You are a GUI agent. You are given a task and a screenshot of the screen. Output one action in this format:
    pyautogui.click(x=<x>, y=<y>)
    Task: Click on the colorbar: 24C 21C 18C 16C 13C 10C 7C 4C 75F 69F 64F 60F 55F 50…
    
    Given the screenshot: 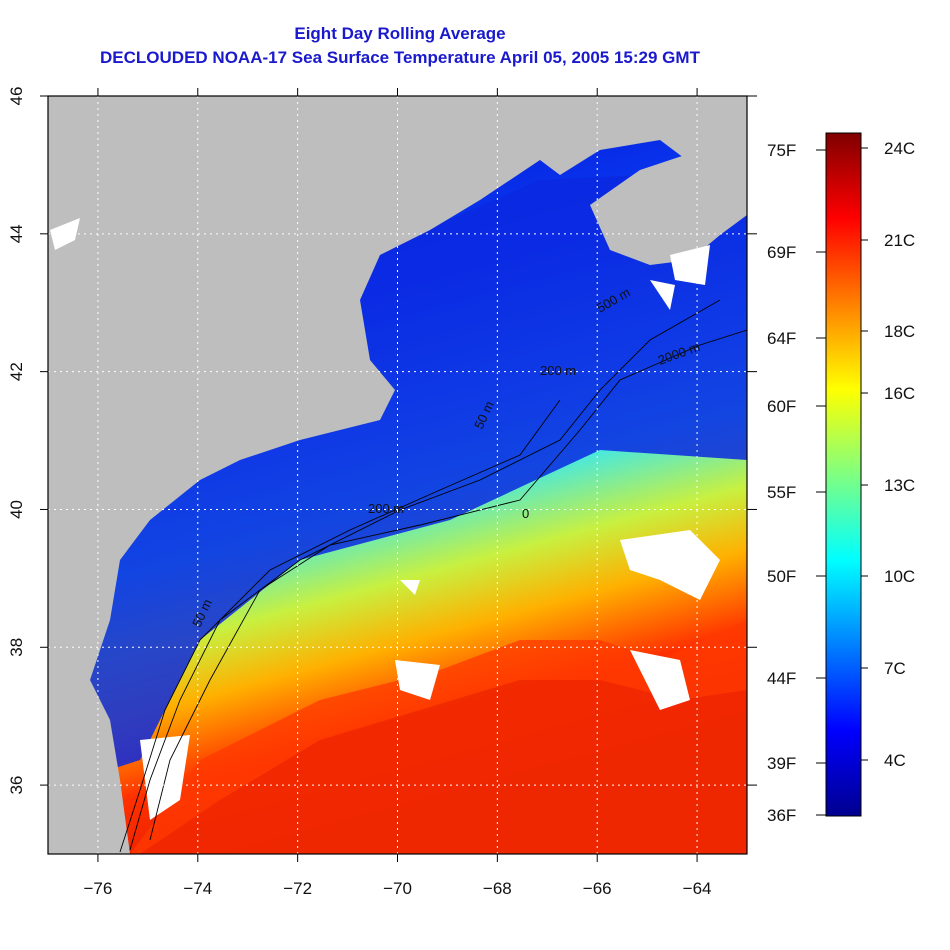 What is the action you would take?
    pyautogui.click(x=841, y=478)
    